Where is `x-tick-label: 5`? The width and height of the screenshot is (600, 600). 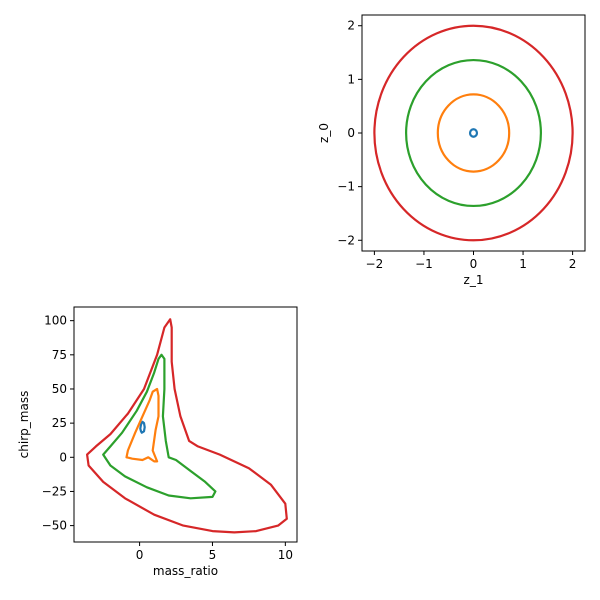 x-tick-label: 5 is located at coordinates (213, 555).